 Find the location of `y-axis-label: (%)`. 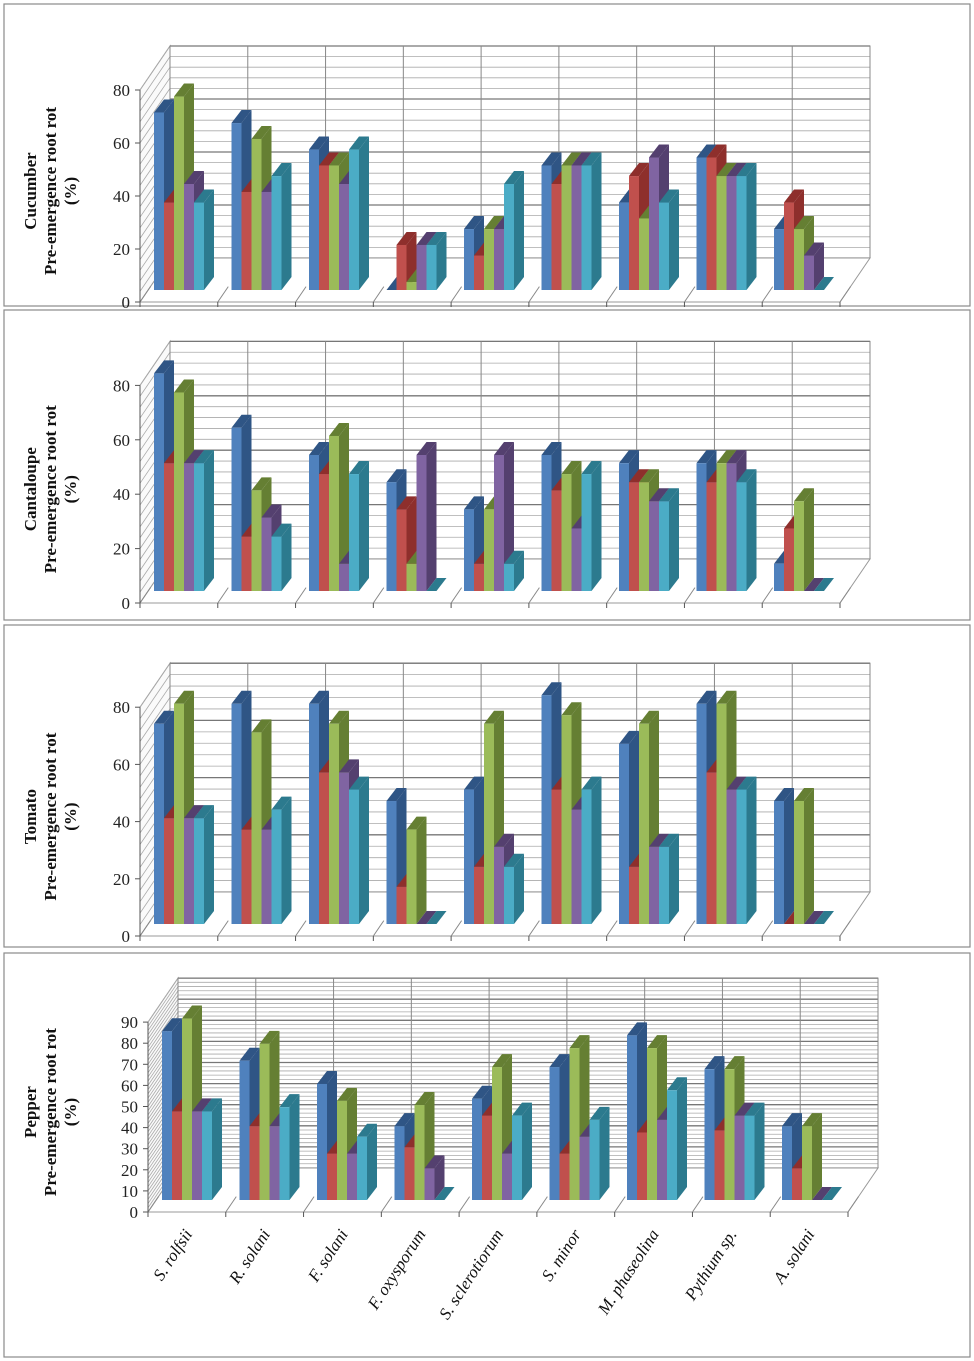

y-axis-label: (%) is located at coordinates (70, 191).